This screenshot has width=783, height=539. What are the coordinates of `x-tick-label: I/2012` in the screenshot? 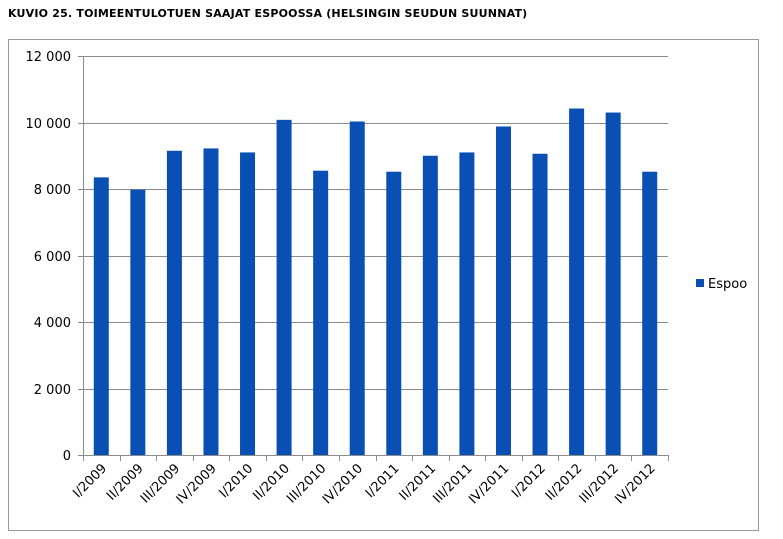 It's located at (529, 481).